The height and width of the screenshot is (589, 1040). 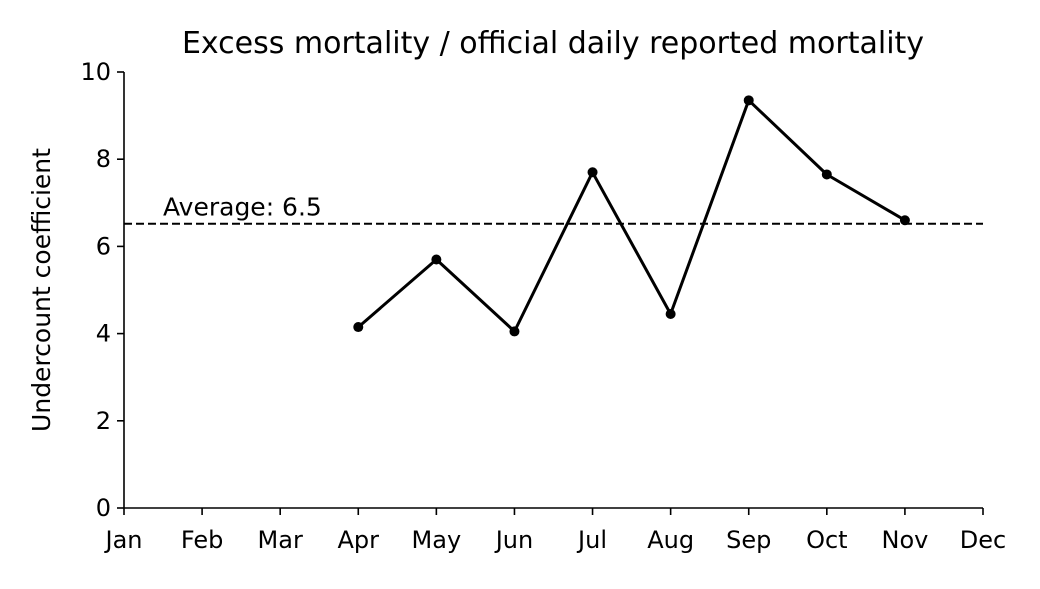 What do you see at coordinates (437, 540) in the screenshot?
I see `x-tick-label: May` at bounding box center [437, 540].